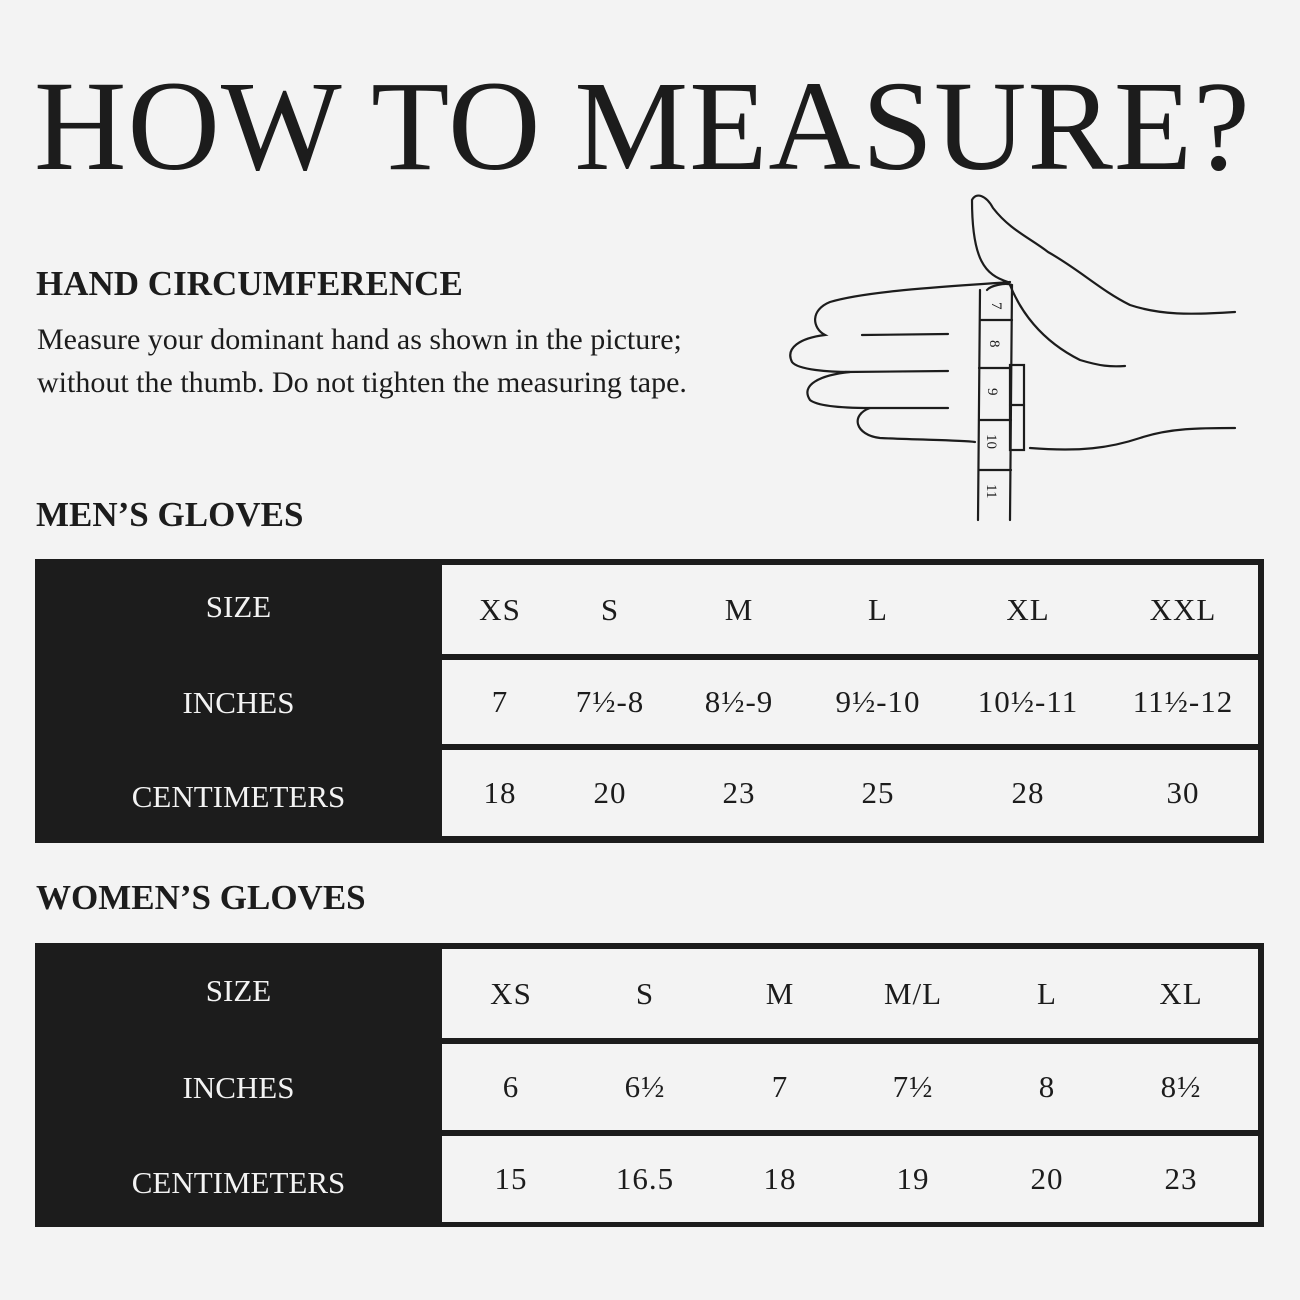 The height and width of the screenshot is (1300, 1300). Describe the element at coordinates (913, 1178) in the screenshot. I see `table-cell: 19` at that location.